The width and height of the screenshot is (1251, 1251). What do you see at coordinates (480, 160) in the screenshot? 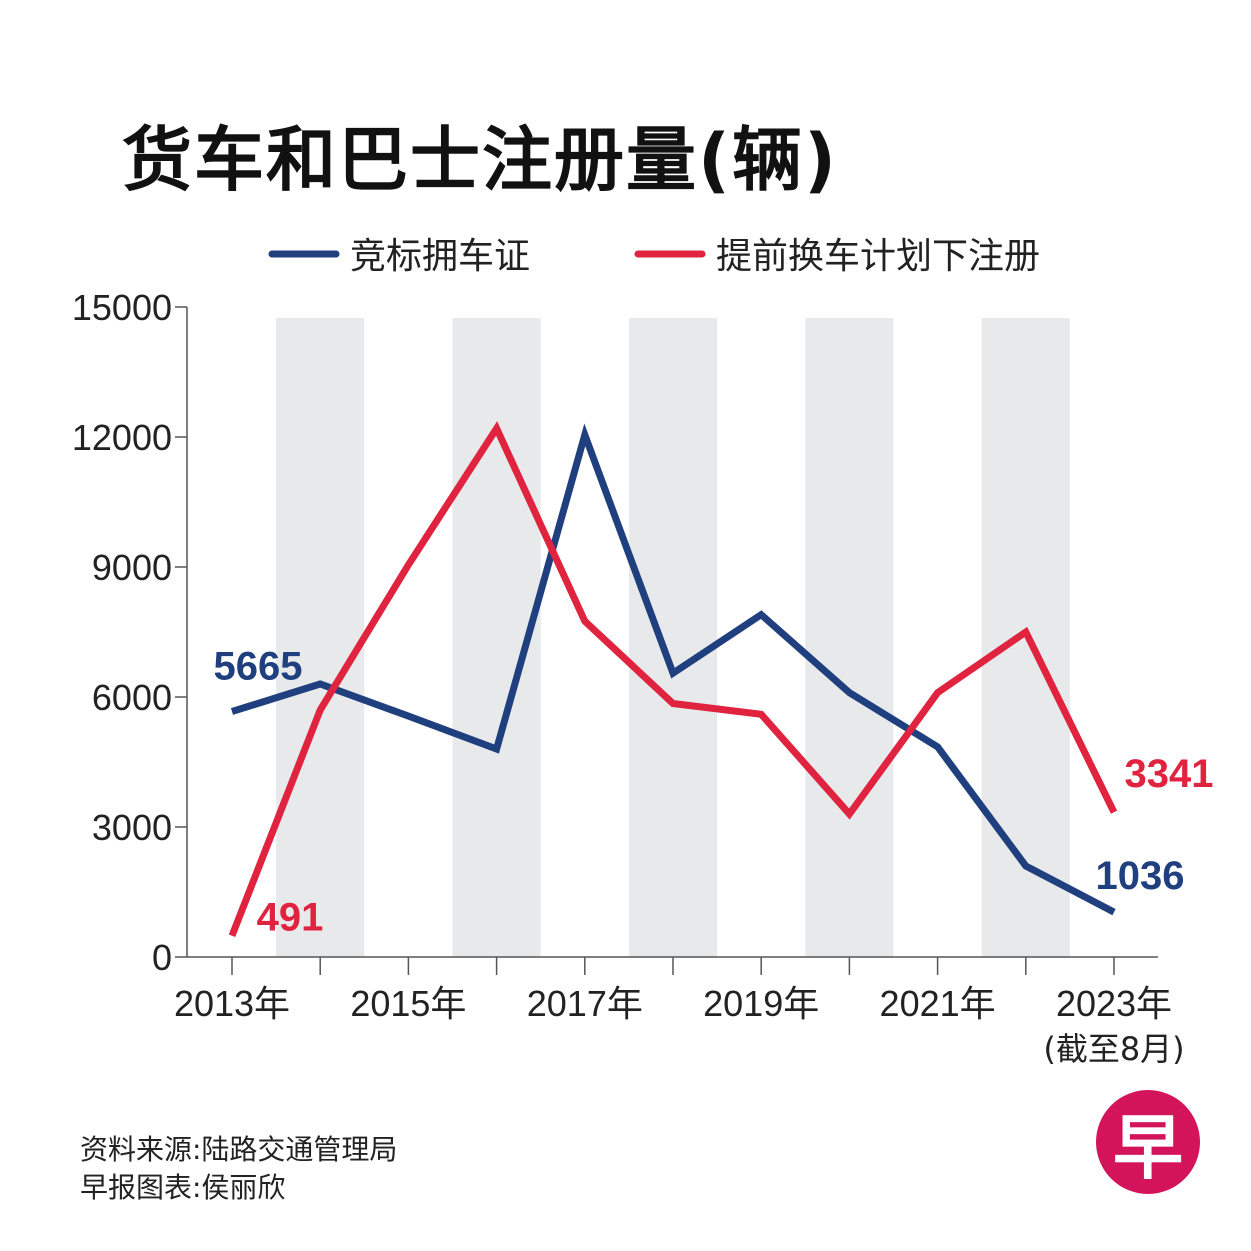
I see `chart-title: 货车和巴士注册量(辆)` at bounding box center [480, 160].